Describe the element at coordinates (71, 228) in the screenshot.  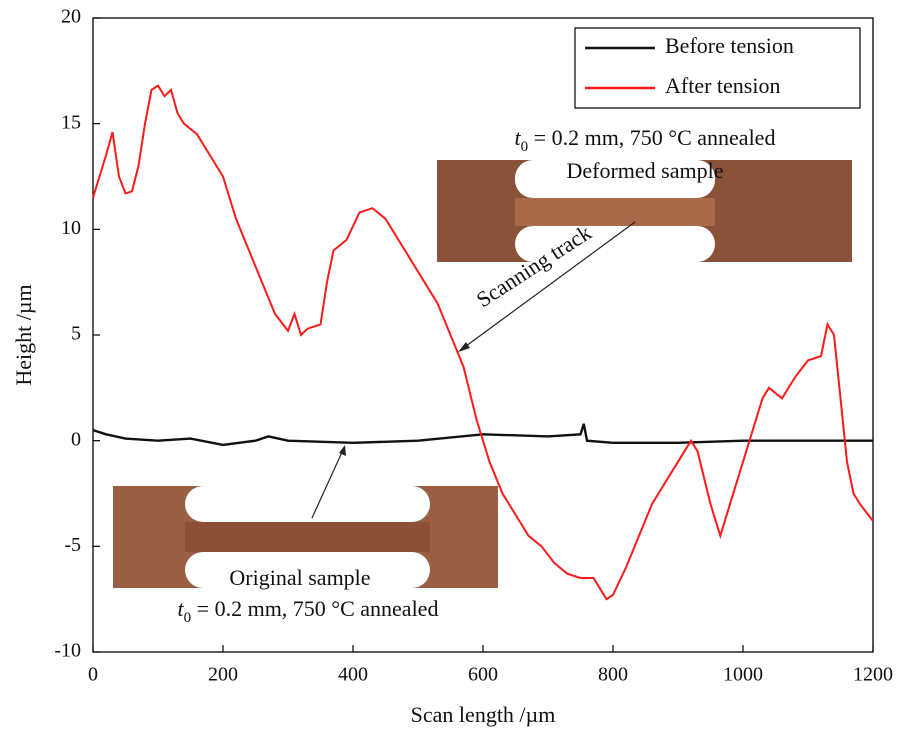
I see `y-tick-label: 10` at that location.